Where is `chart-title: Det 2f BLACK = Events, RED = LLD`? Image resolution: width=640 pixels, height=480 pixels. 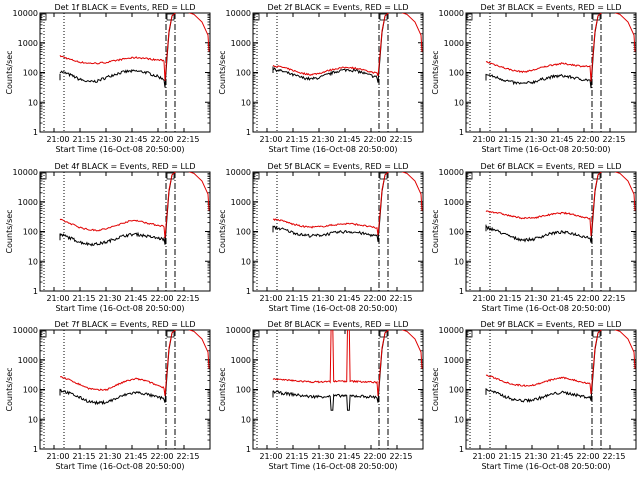 chart-title: Det 2f BLACK = Events, RED = LLD is located at coordinates (337, 7).